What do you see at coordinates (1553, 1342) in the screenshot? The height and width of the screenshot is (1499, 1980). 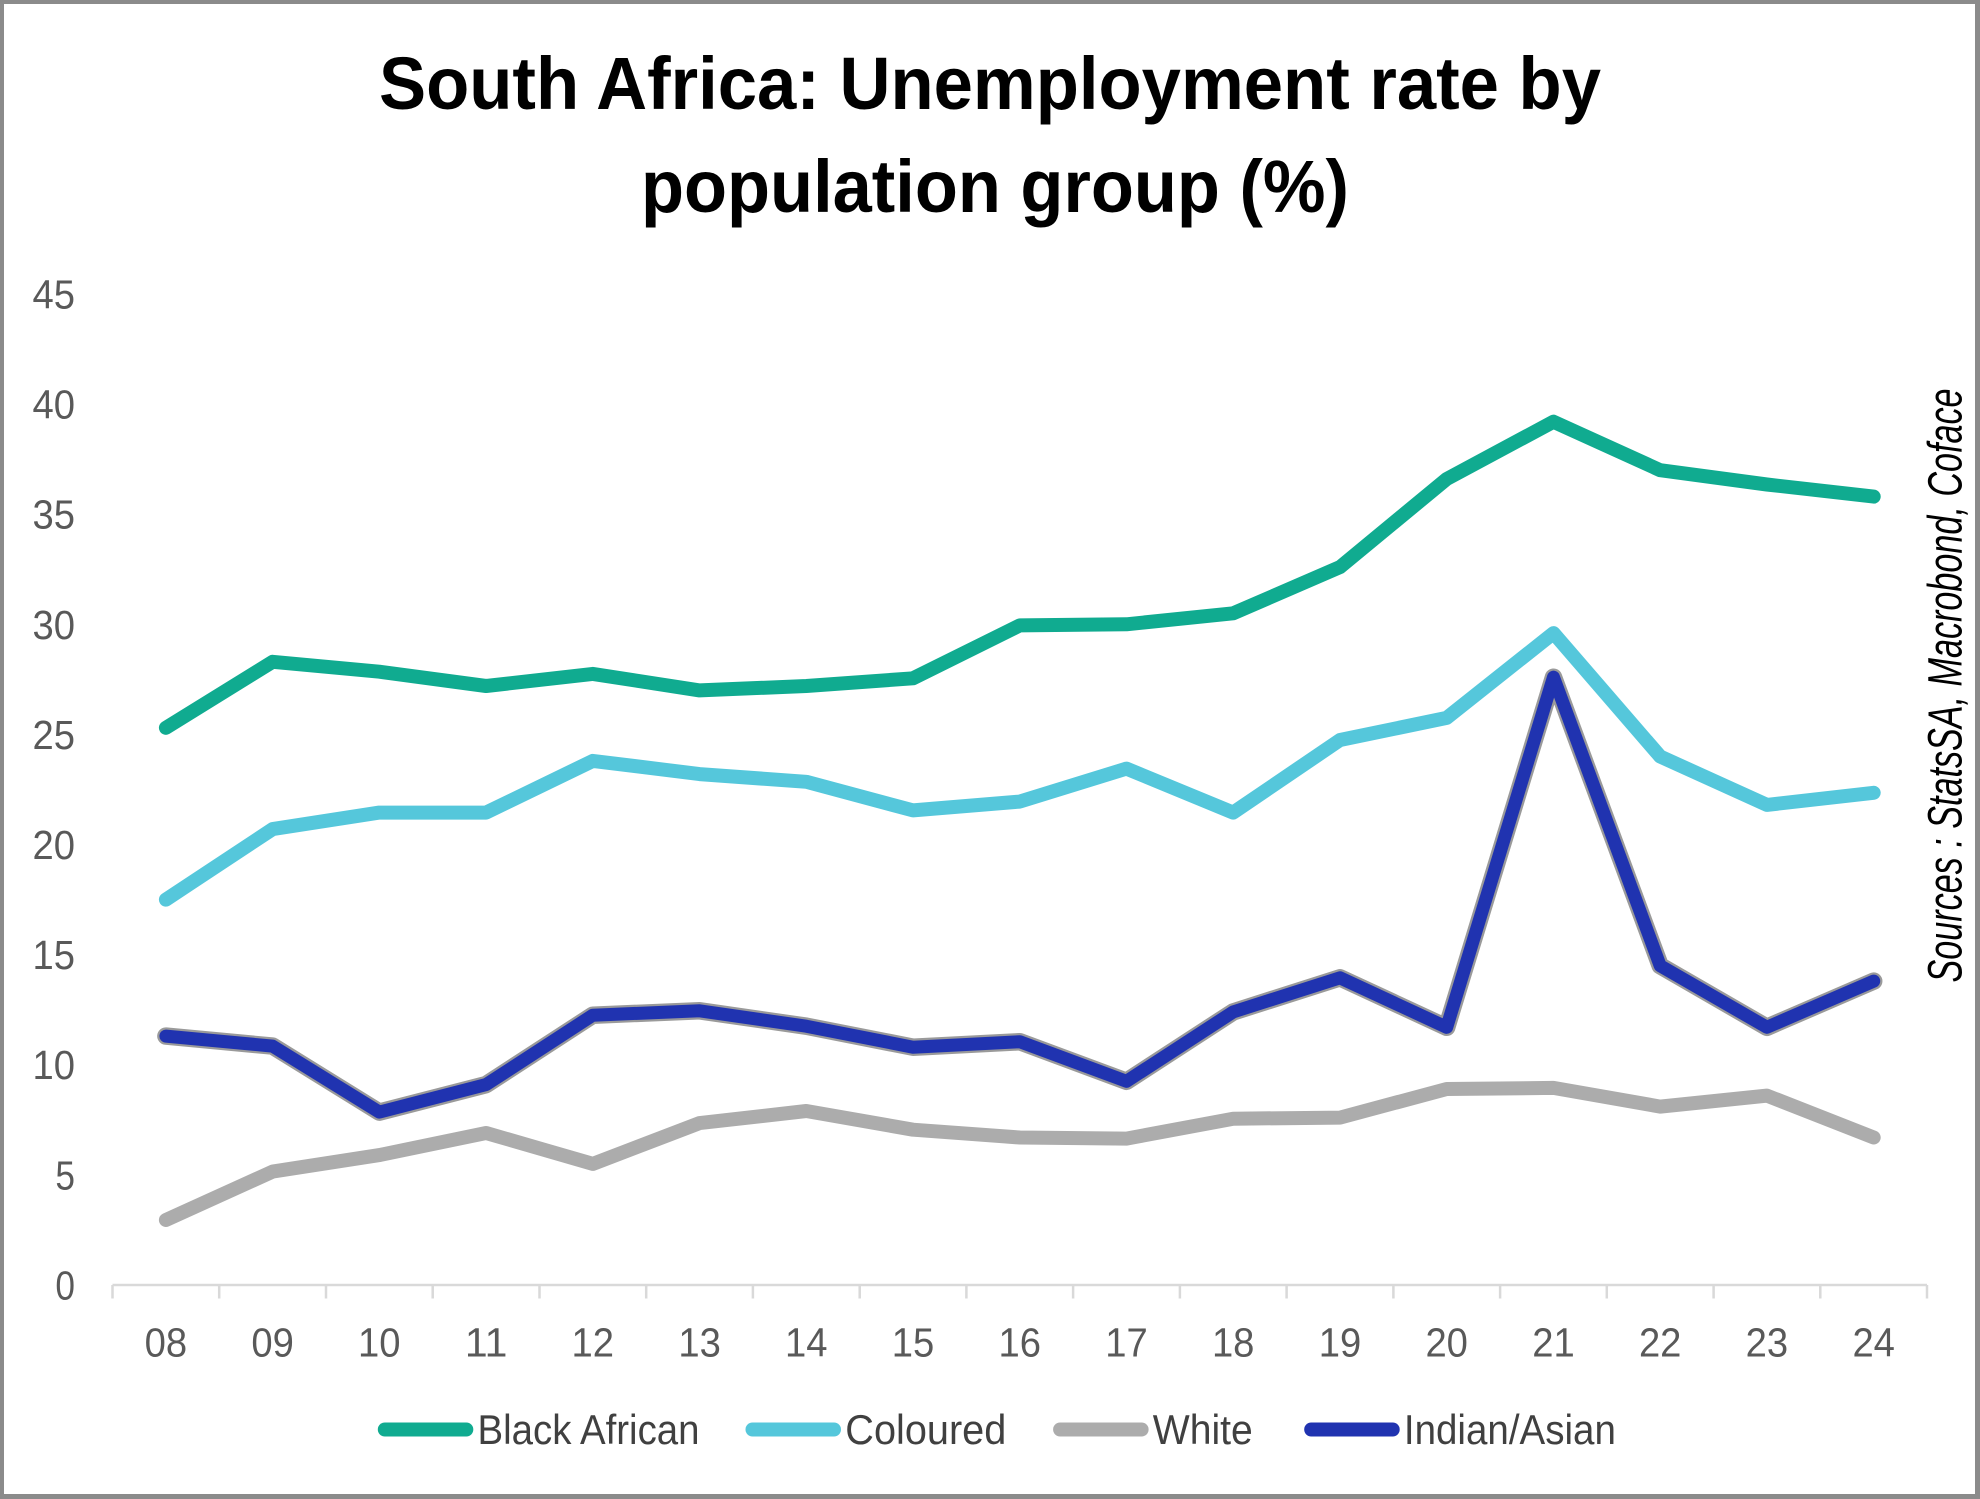 I see `svg-text: 21` at bounding box center [1553, 1342].